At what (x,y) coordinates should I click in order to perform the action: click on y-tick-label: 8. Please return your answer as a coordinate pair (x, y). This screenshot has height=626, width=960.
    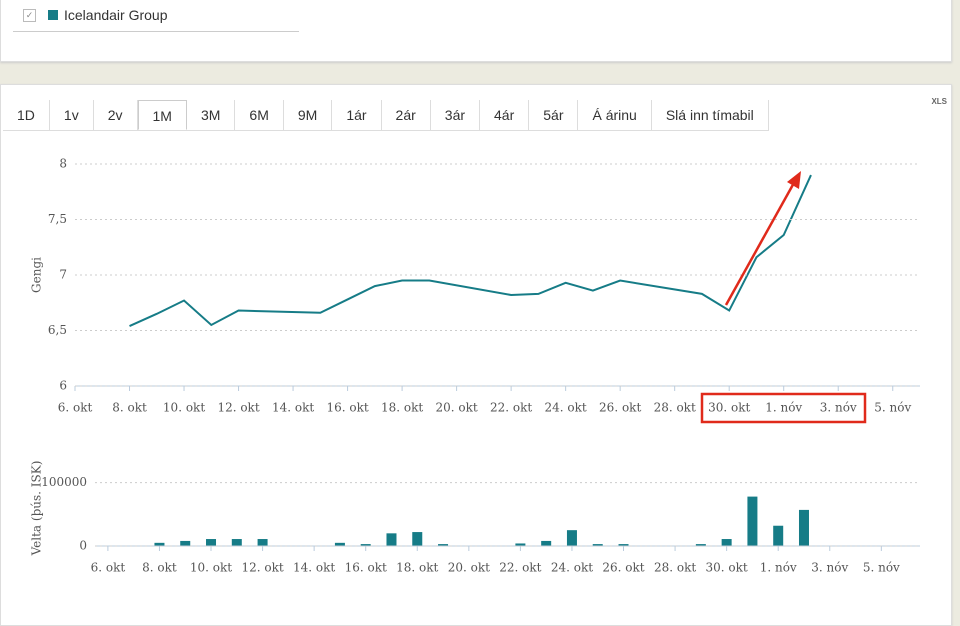
    Looking at the image, I should click on (63, 164).